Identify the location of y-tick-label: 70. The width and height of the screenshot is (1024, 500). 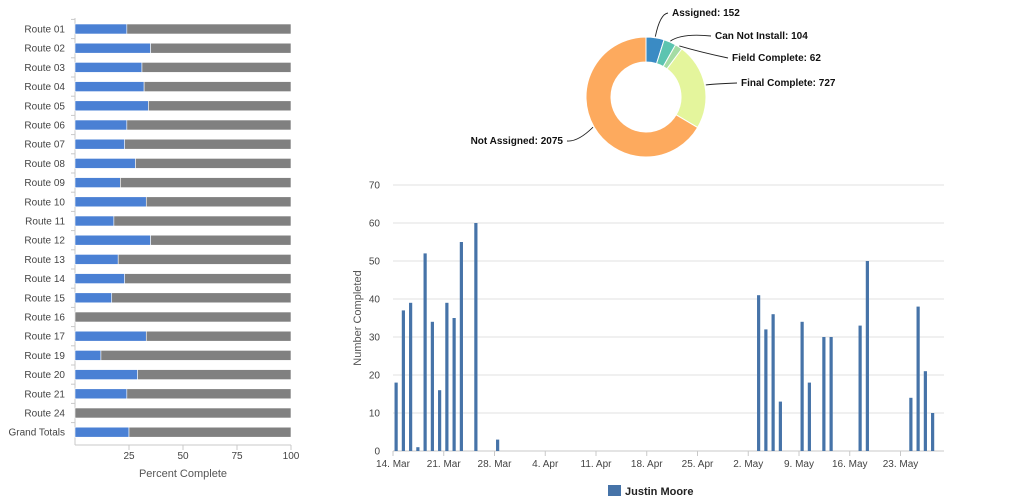
(375, 186).